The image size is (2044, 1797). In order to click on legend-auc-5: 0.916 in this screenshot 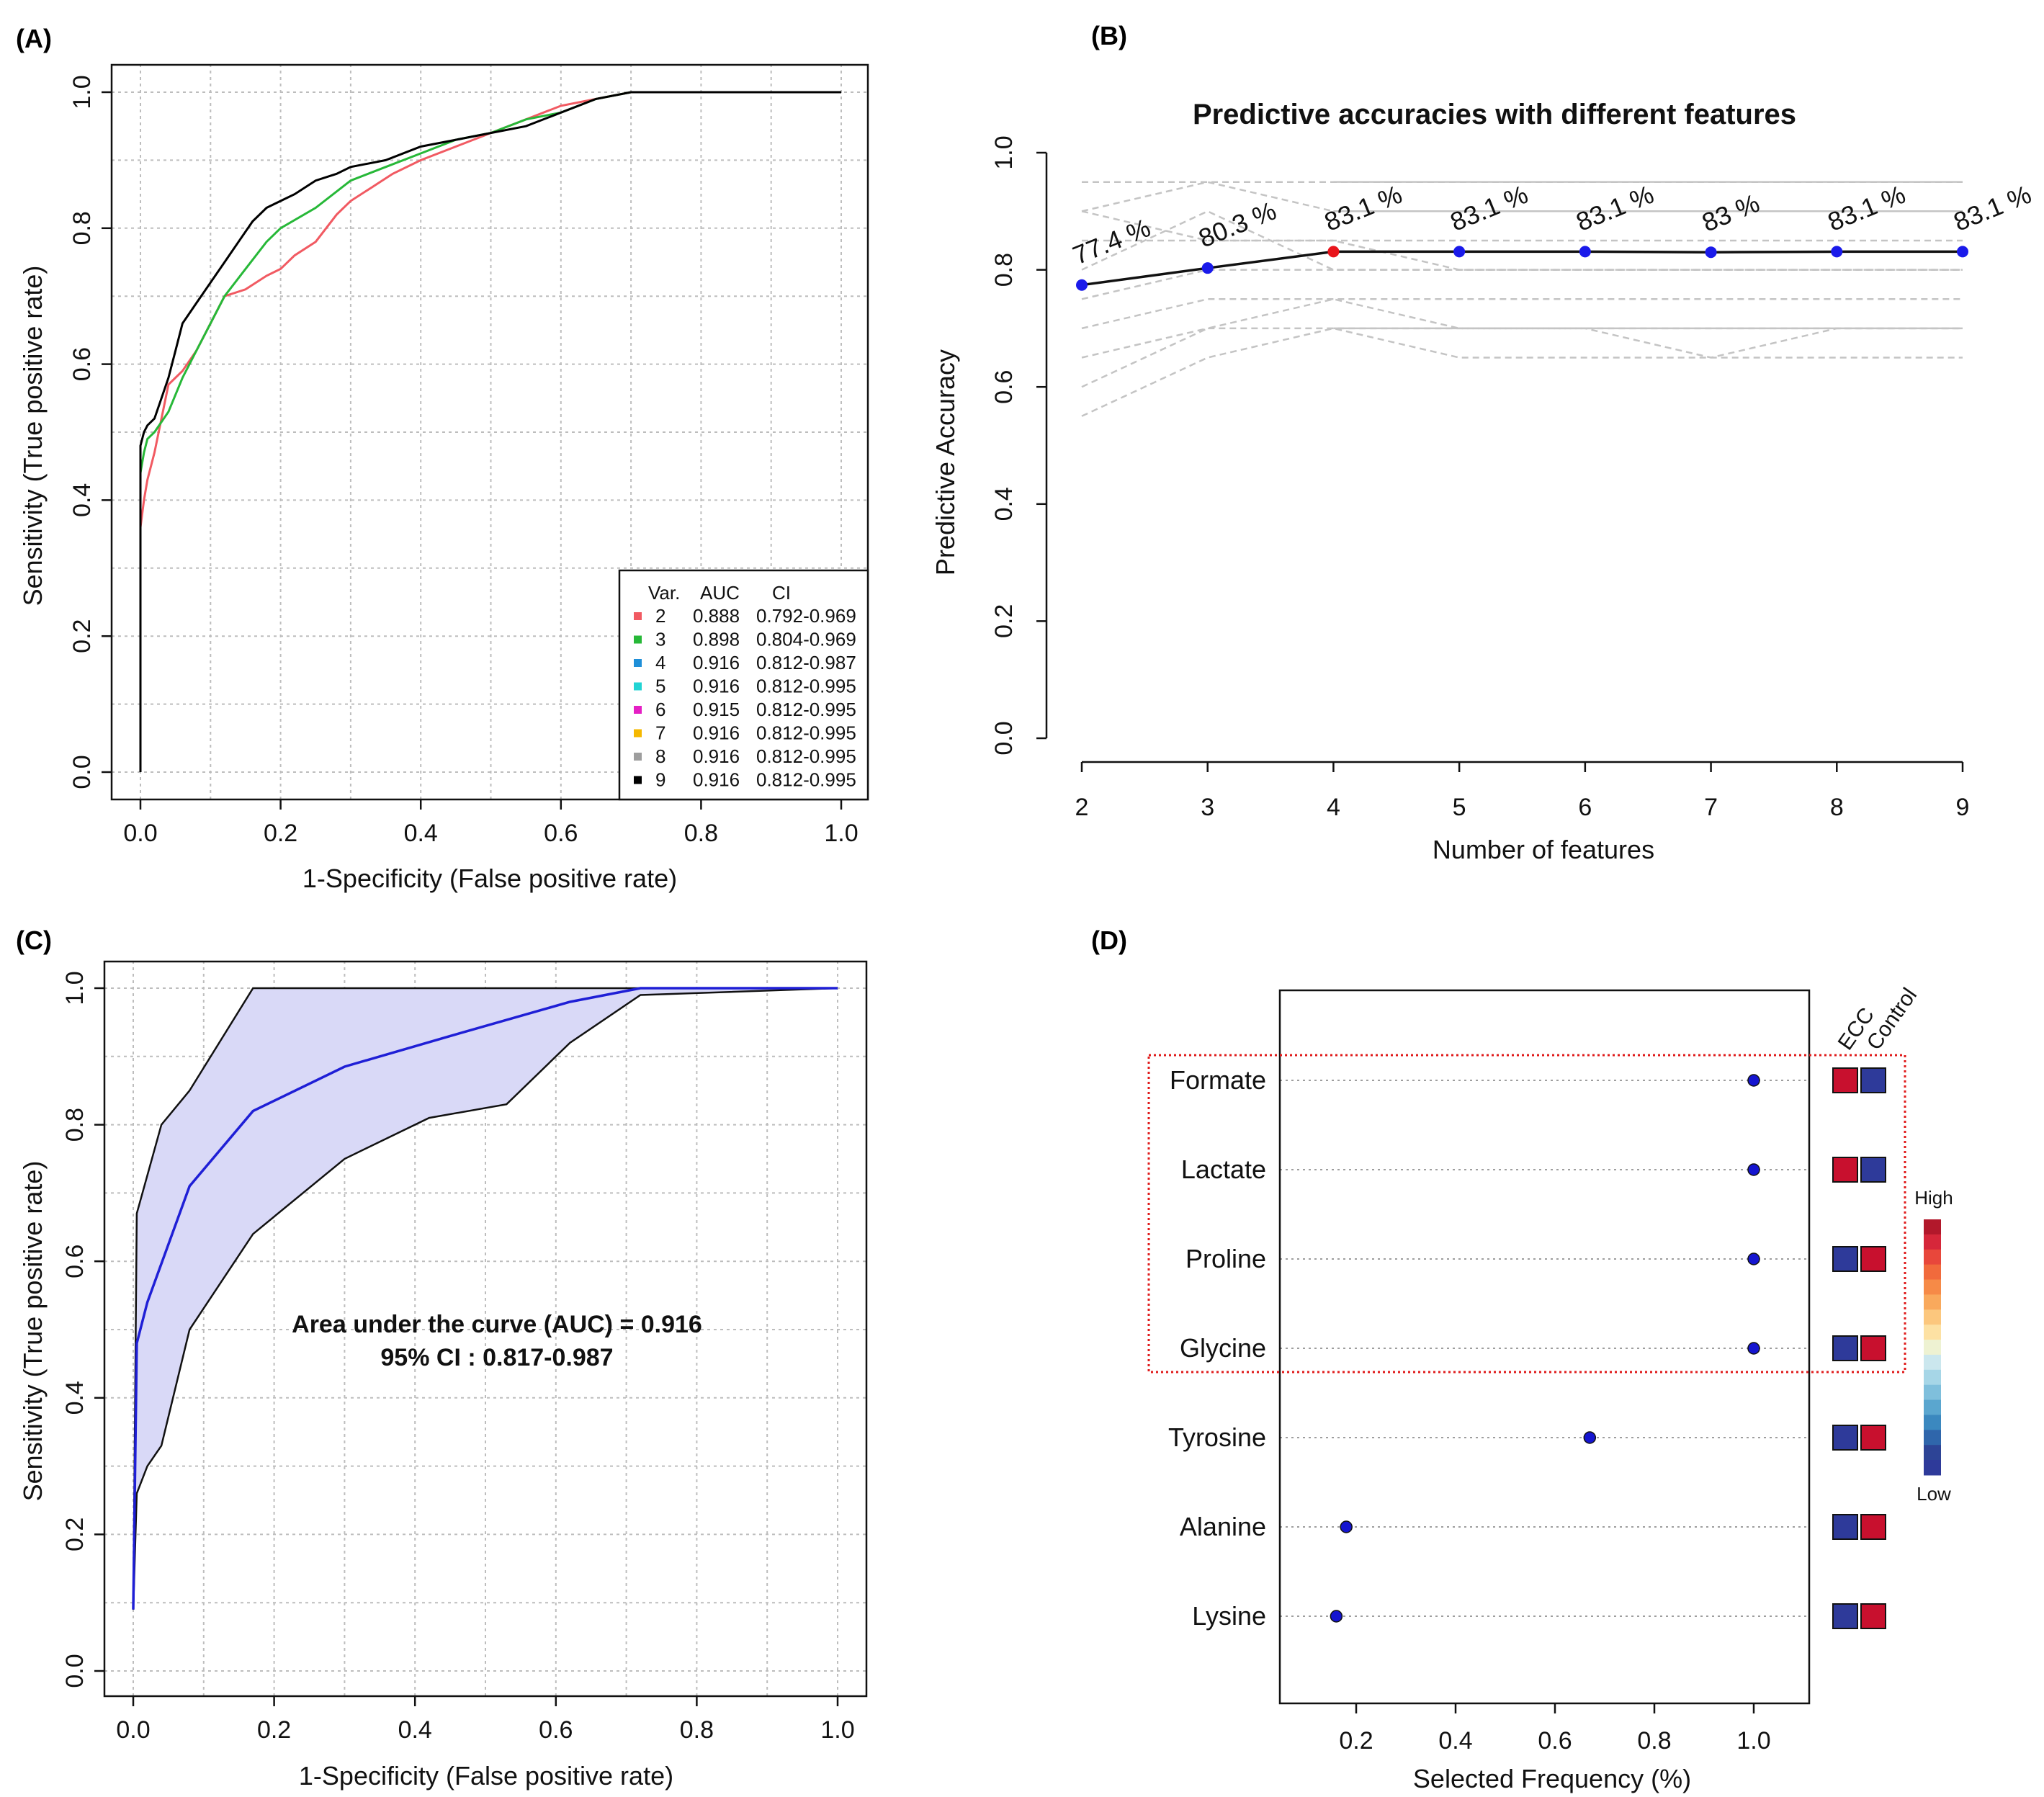, I will do `click(716, 686)`.